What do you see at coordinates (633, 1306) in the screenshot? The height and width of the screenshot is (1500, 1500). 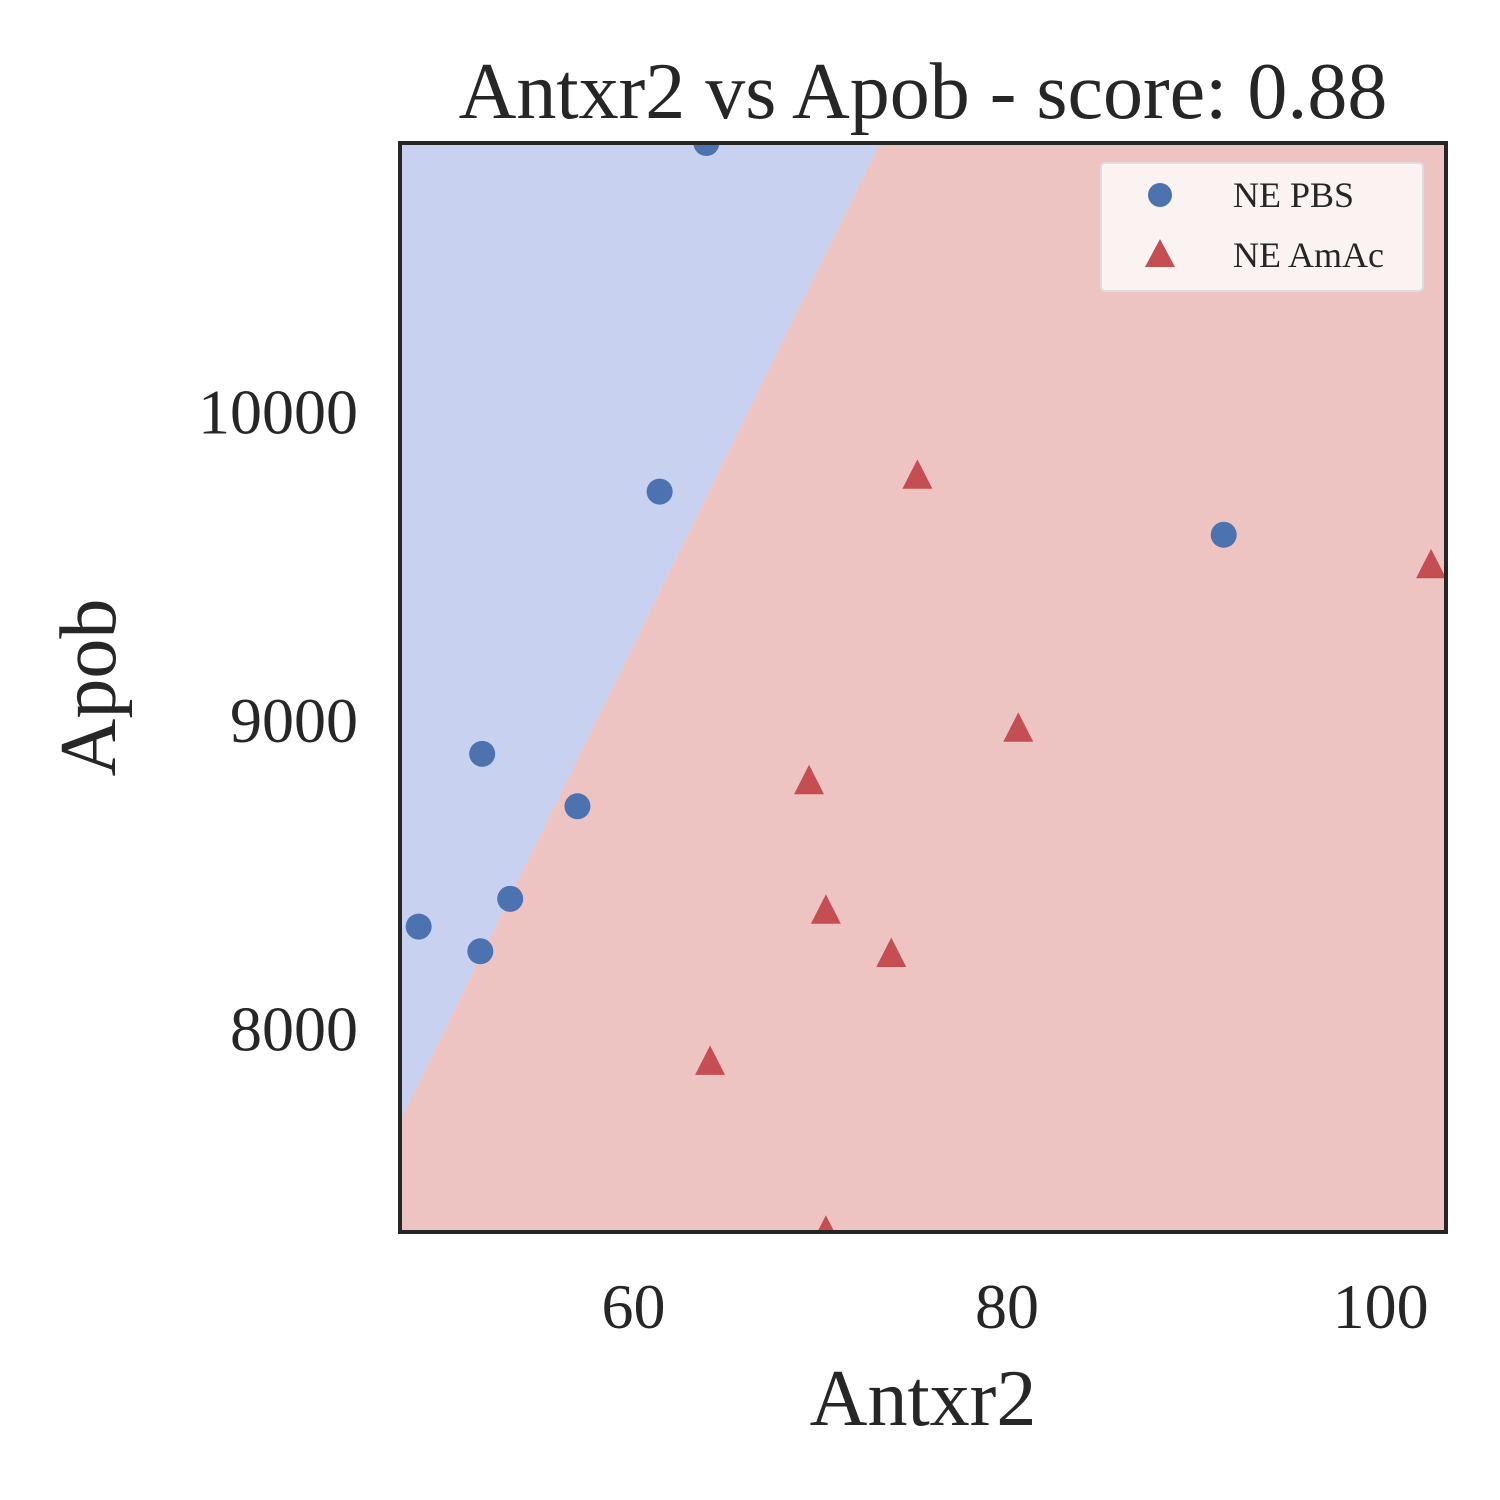 I see `x-tick-label: 60` at bounding box center [633, 1306].